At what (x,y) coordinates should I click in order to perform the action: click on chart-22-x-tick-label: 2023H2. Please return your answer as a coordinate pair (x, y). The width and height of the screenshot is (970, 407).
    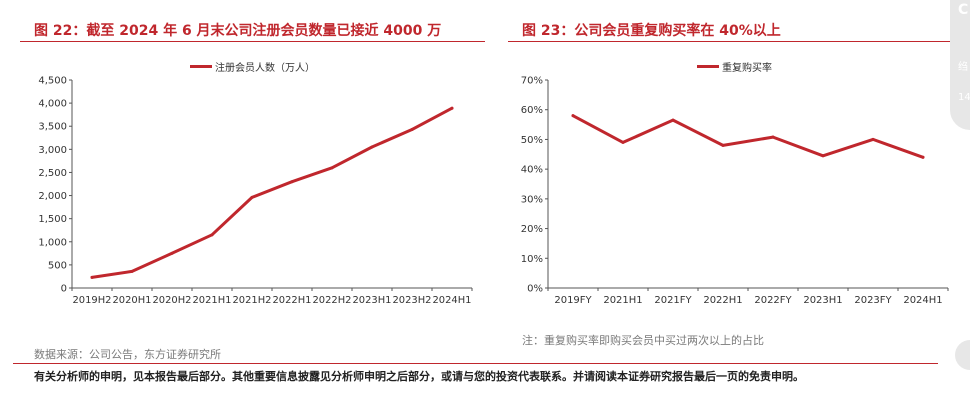
    Looking at the image, I should click on (412, 300).